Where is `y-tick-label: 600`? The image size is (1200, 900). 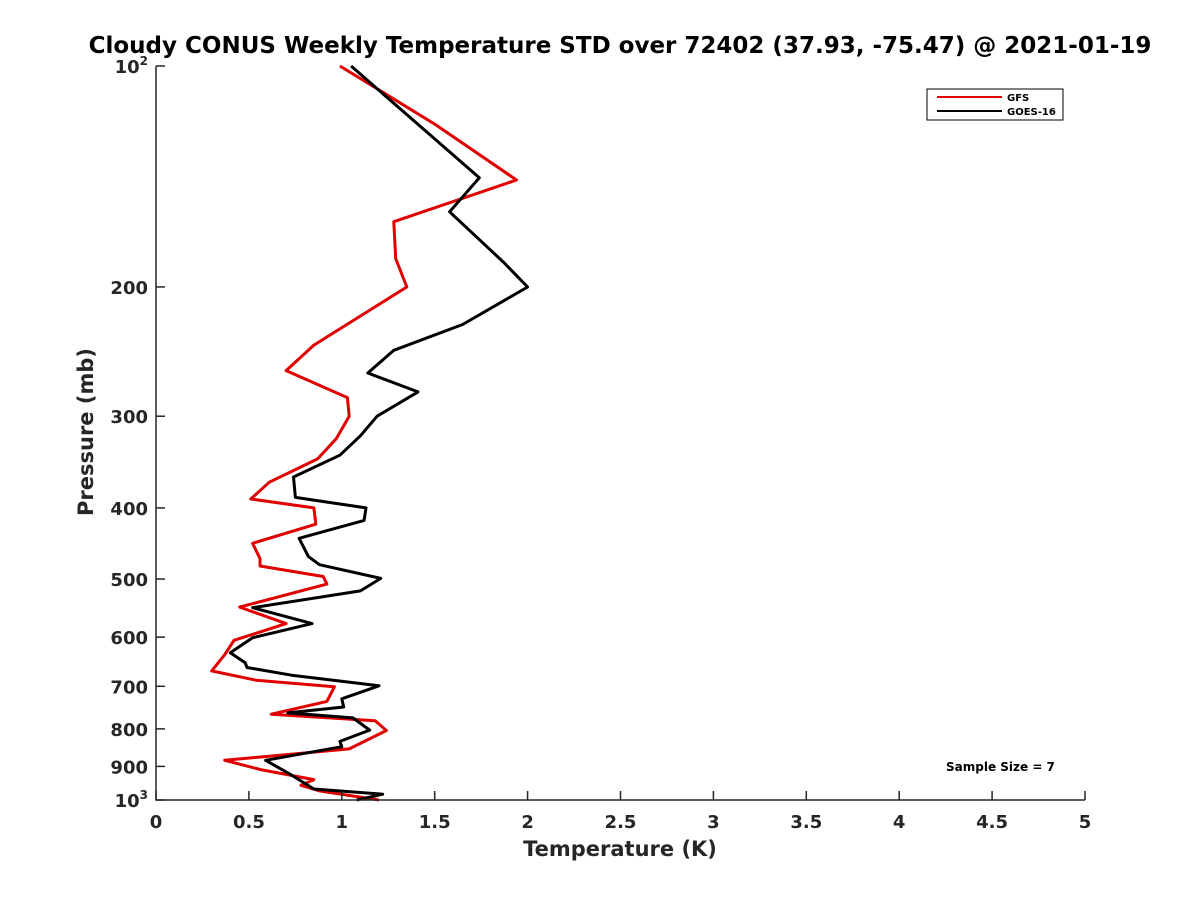 y-tick-label: 600 is located at coordinates (129, 638).